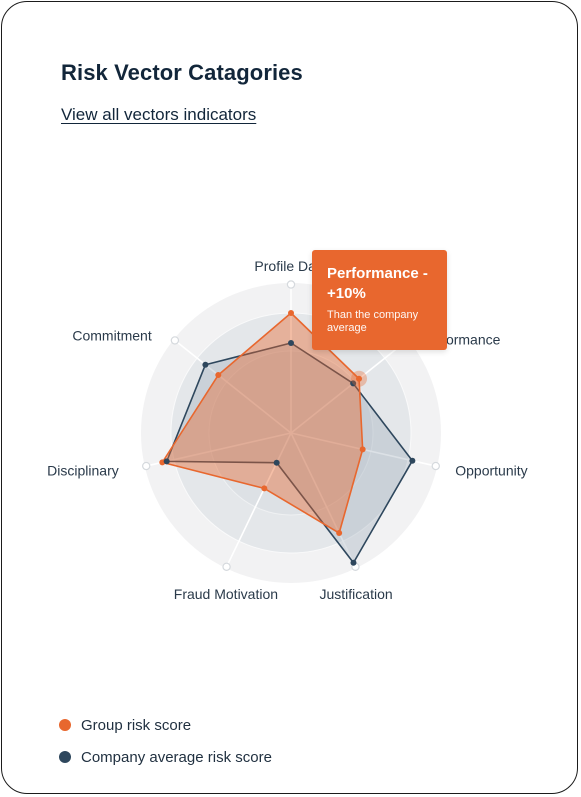 This screenshot has width=581, height=797. I want to click on series-area-group, so click(262, 423).